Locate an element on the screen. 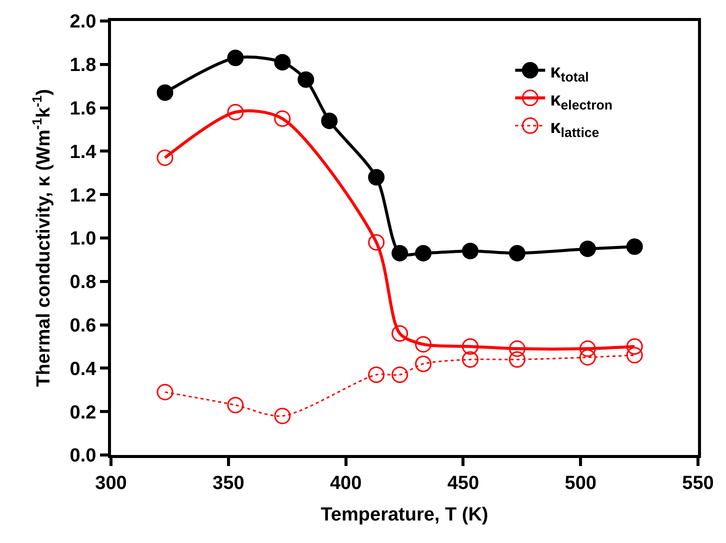 This screenshot has width=726, height=543. y-tick-label: 1.4 is located at coordinates (83, 152).